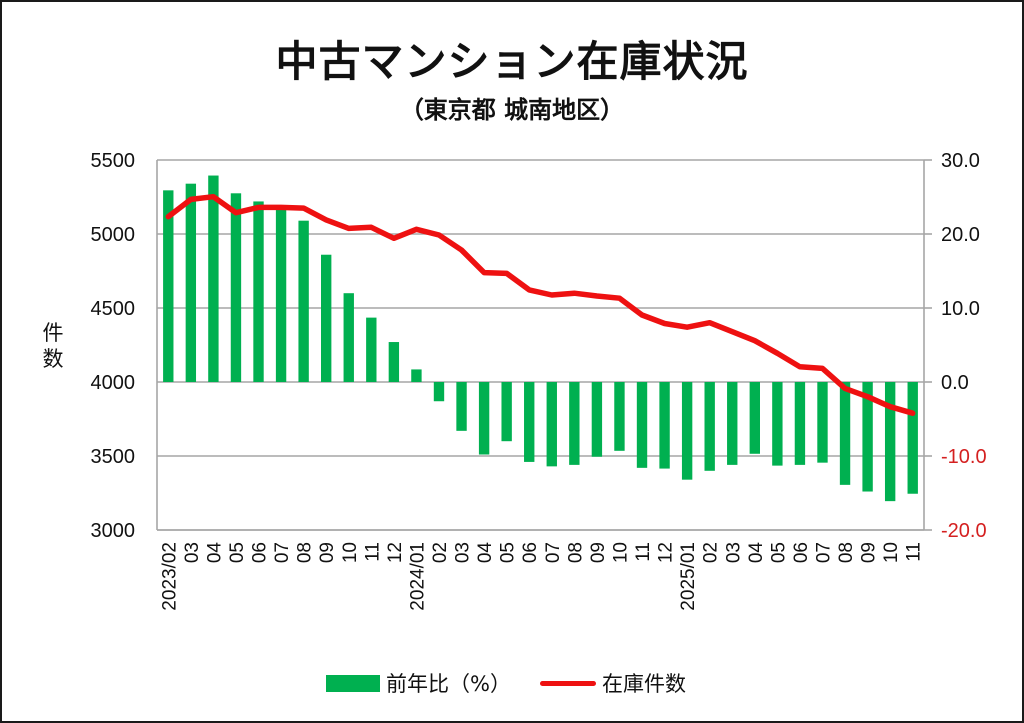 This screenshot has height=723, width=1024. I want to click on legend: 前年比（%） 在庫件数, so click(512, 683).